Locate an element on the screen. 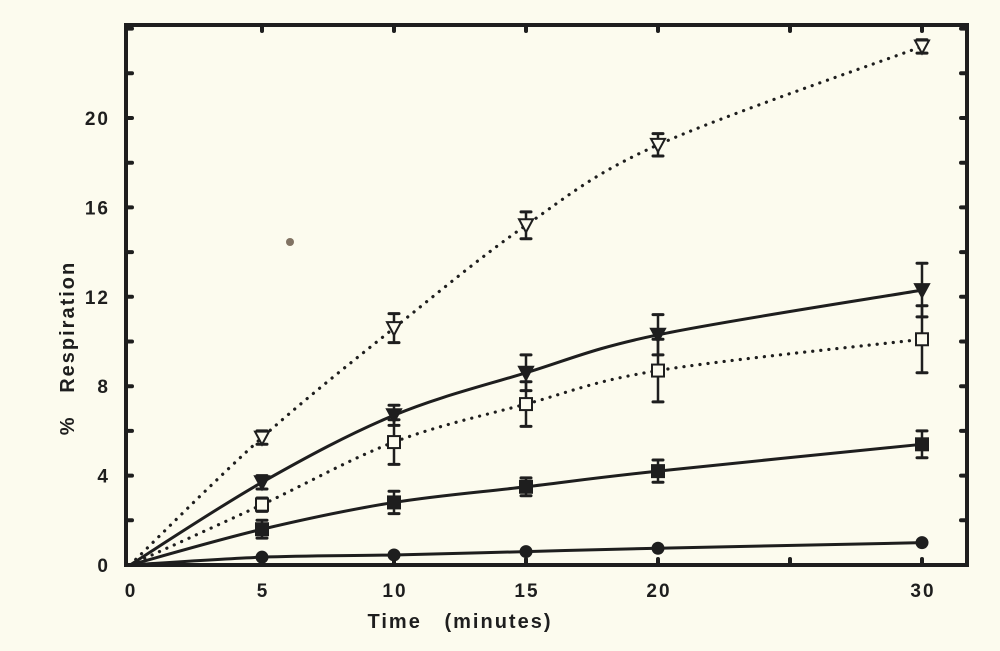  y-tick-label: 4 is located at coordinates (103, 477).